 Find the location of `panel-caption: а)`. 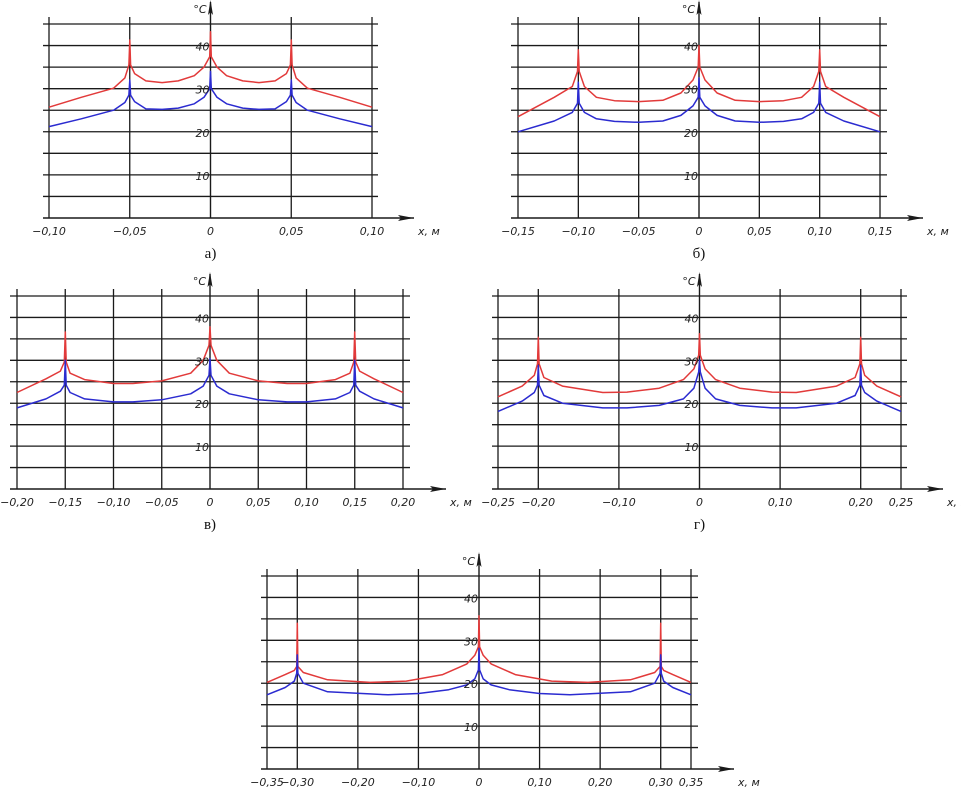

panel-caption: а) is located at coordinates (211, 254).